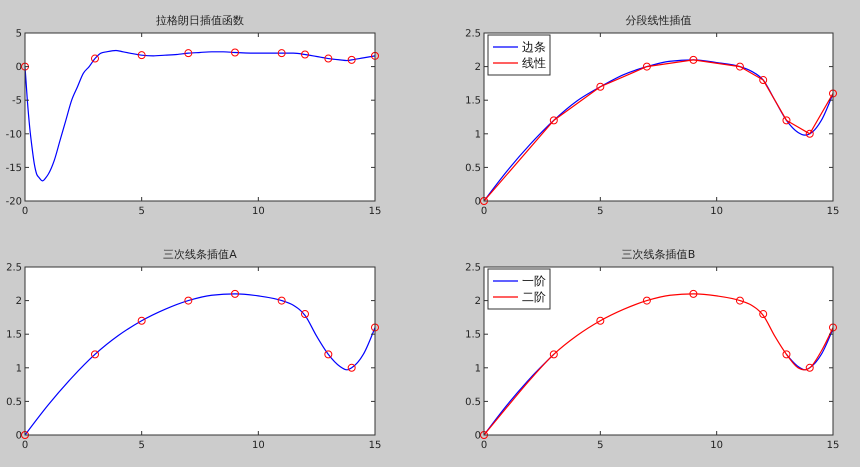  Describe the element at coordinates (14, 134) in the screenshot. I see `y-tick-label: -10` at that location.